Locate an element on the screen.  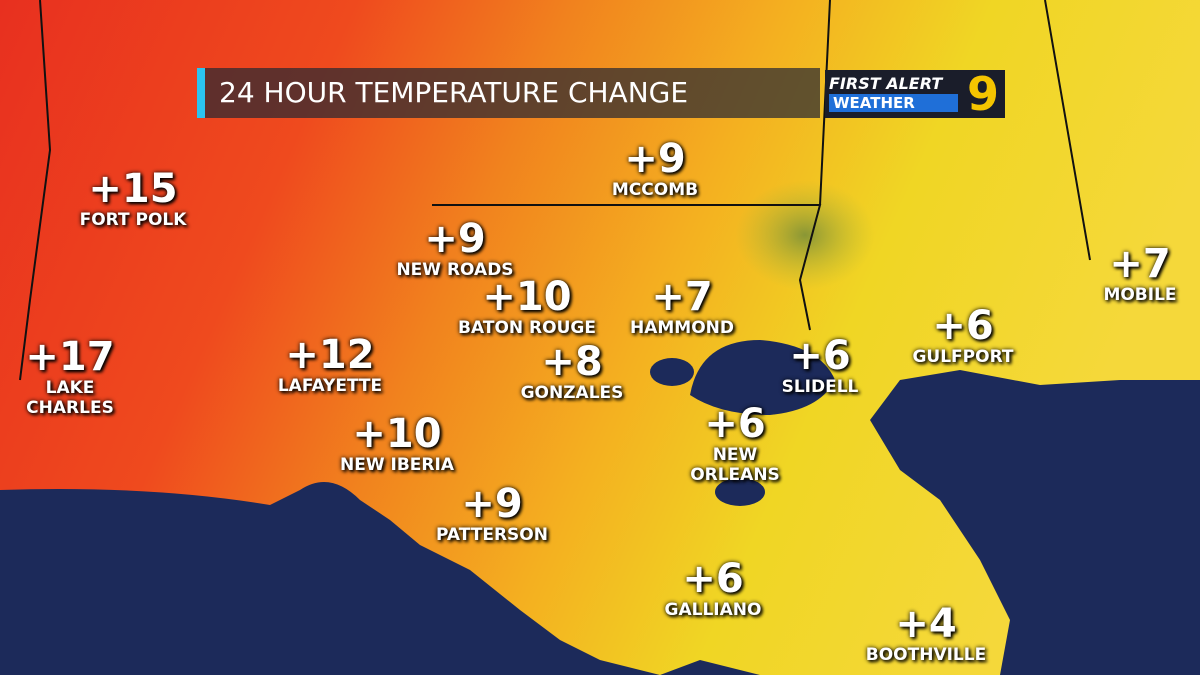
city-label: +12 LAFAYETTE is located at coordinates (330, 365).